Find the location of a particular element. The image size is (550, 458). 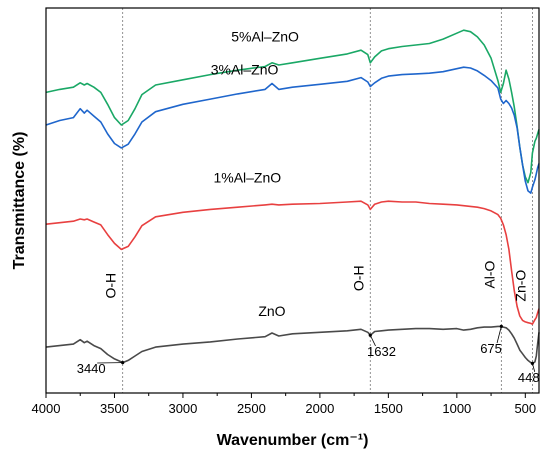

band-annotations: O-H O-H Al-O Zn-O is located at coordinates (316, 280).